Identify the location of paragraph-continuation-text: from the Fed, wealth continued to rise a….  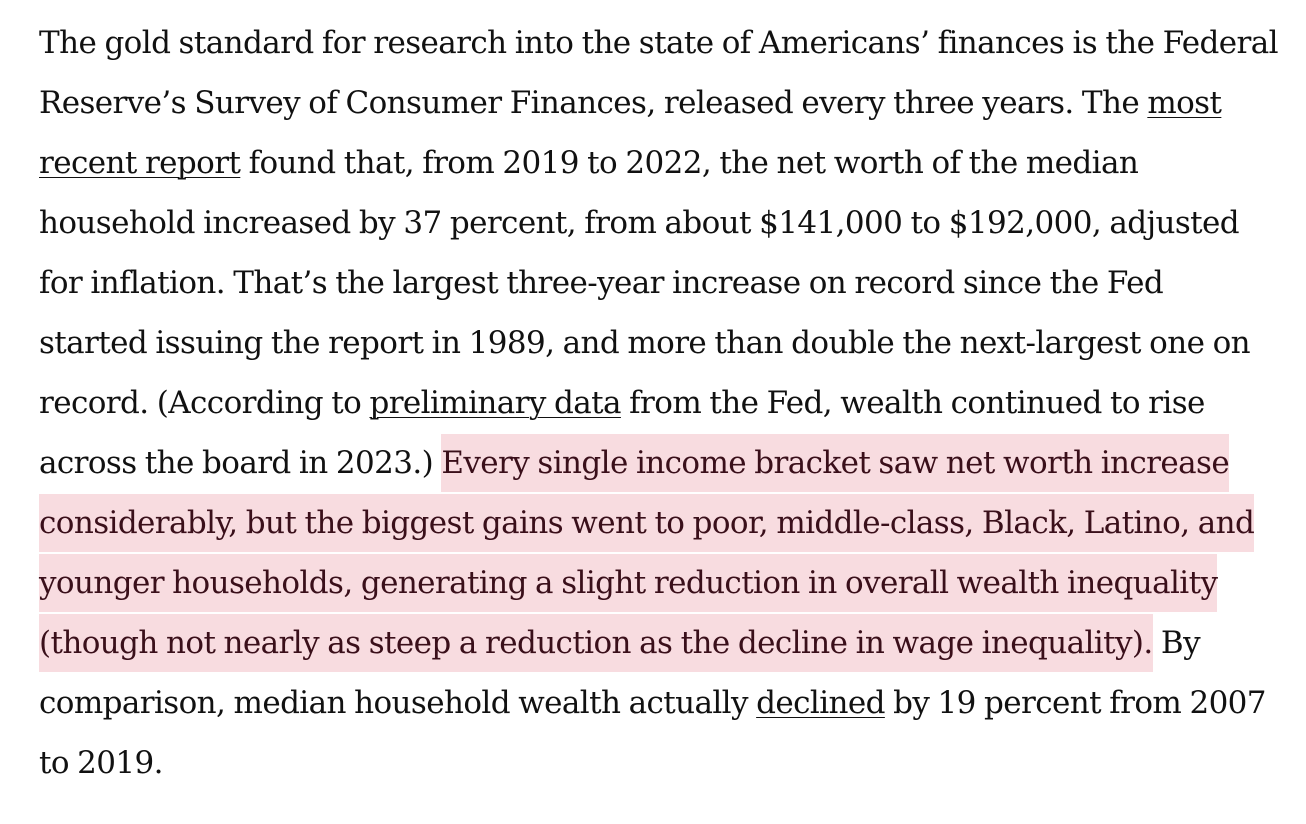
(622, 433).